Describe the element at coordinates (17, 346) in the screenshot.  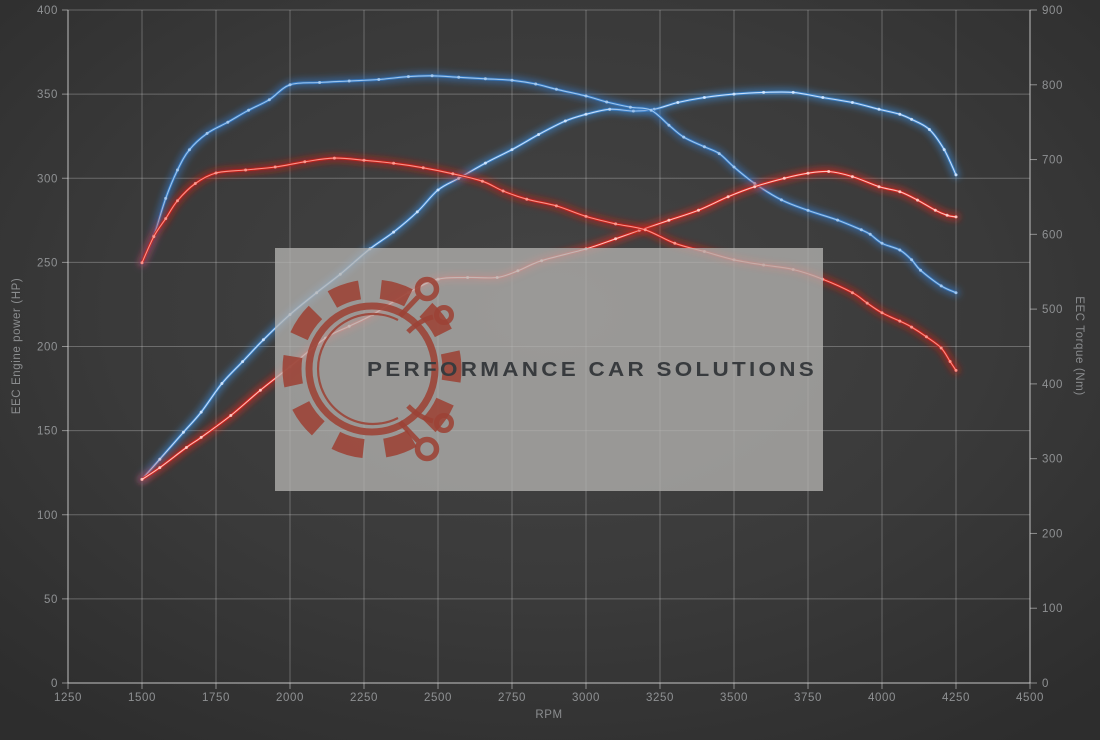
I see `left-axis-title: EEC Engine power (HP)` at that location.